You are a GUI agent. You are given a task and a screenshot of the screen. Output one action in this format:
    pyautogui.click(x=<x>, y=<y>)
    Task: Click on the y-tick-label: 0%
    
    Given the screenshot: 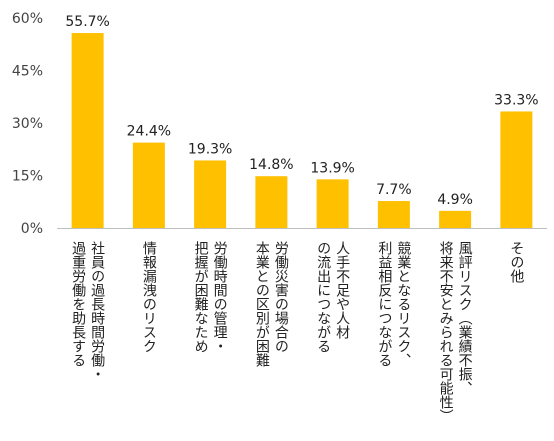 What is the action you would take?
    pyautogui.click(x=32, y=229)
    